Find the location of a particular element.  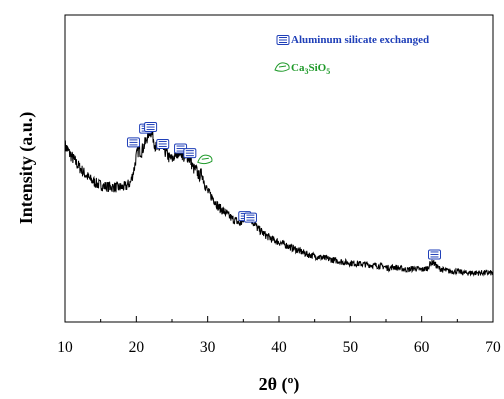

legend-label-aluminum-silicate: Aluminum silicate exchanged is located at coordinates (360, 40).